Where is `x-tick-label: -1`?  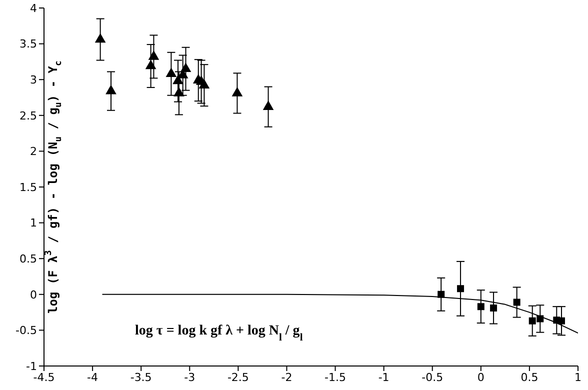
x-tick-label: -1 is located at coordinates (384, 377).